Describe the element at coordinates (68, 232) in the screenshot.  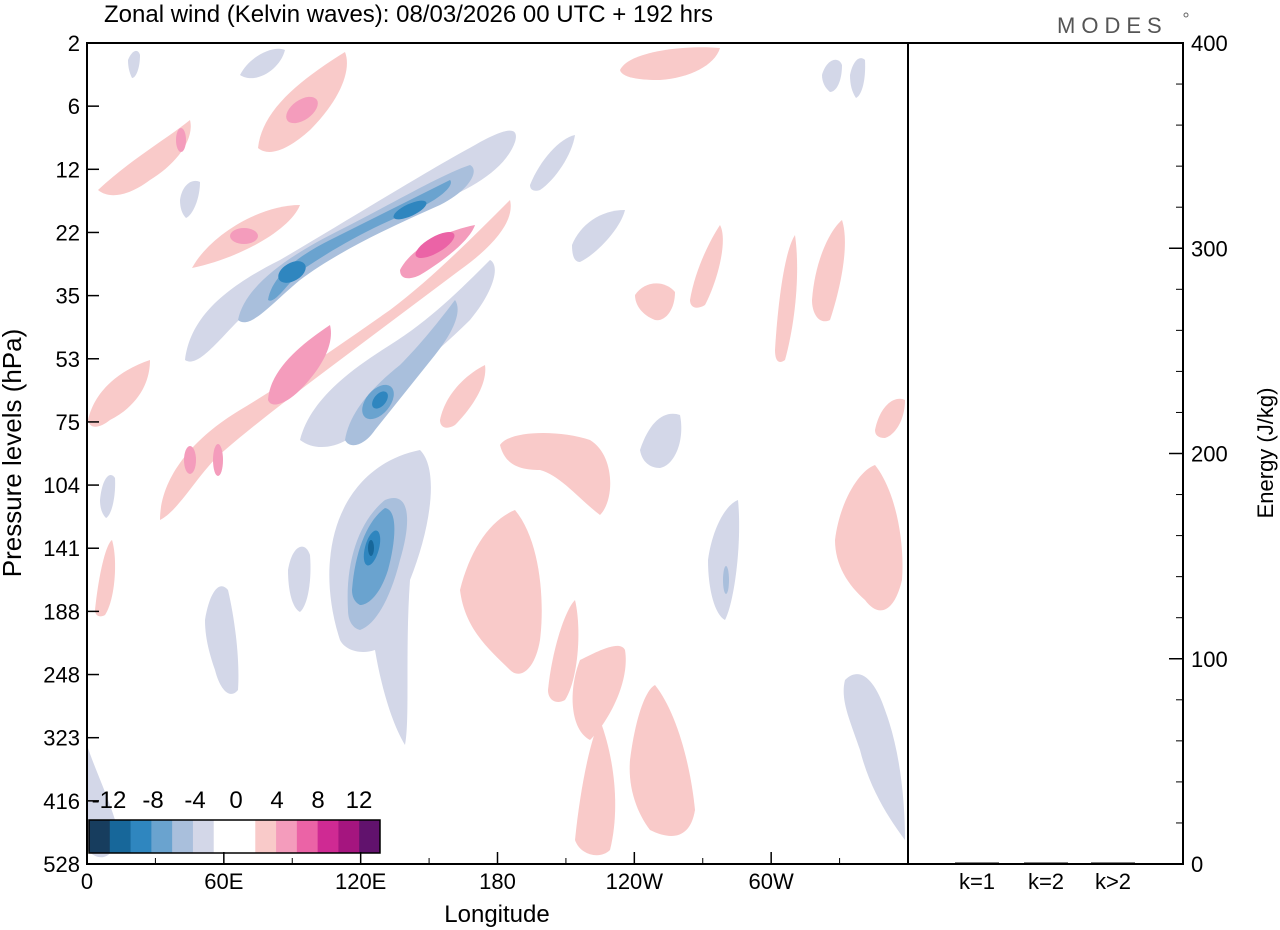
I see `y-tick-label: 22` at that location.